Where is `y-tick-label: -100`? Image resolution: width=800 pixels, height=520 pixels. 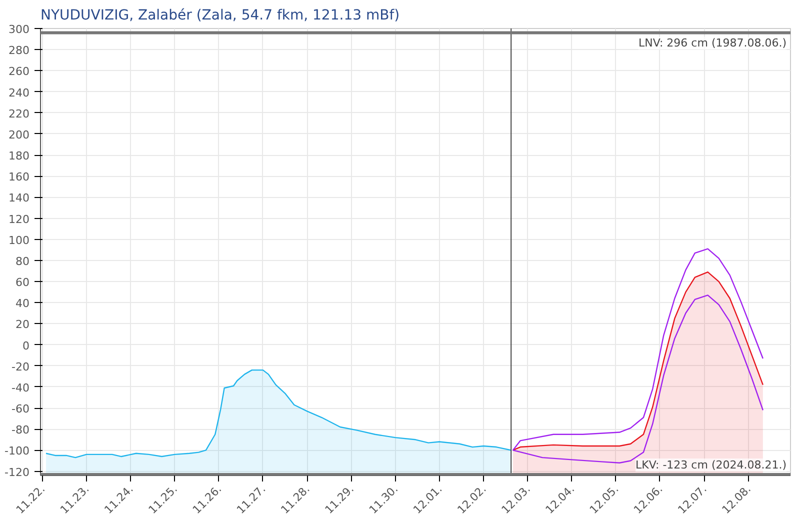
y-tick-label: -100 is located at coordinates (17, 451).